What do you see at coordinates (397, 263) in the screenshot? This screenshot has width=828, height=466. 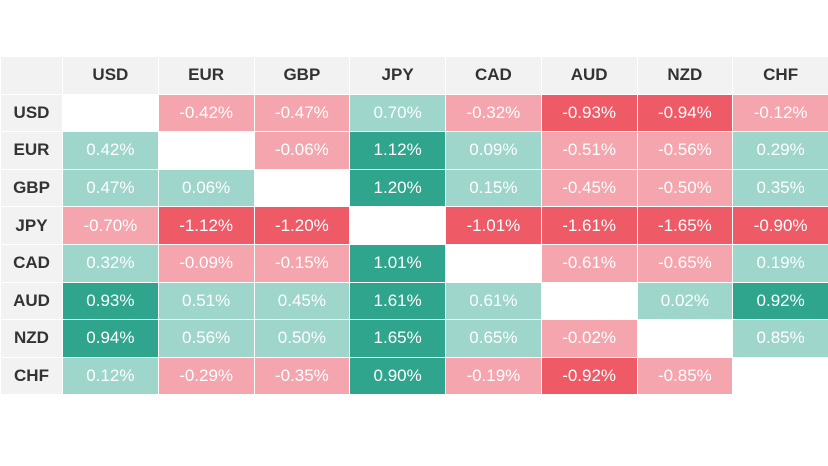 I see `heatmap-cell: 1.01%` at bounding box center [397, 263].